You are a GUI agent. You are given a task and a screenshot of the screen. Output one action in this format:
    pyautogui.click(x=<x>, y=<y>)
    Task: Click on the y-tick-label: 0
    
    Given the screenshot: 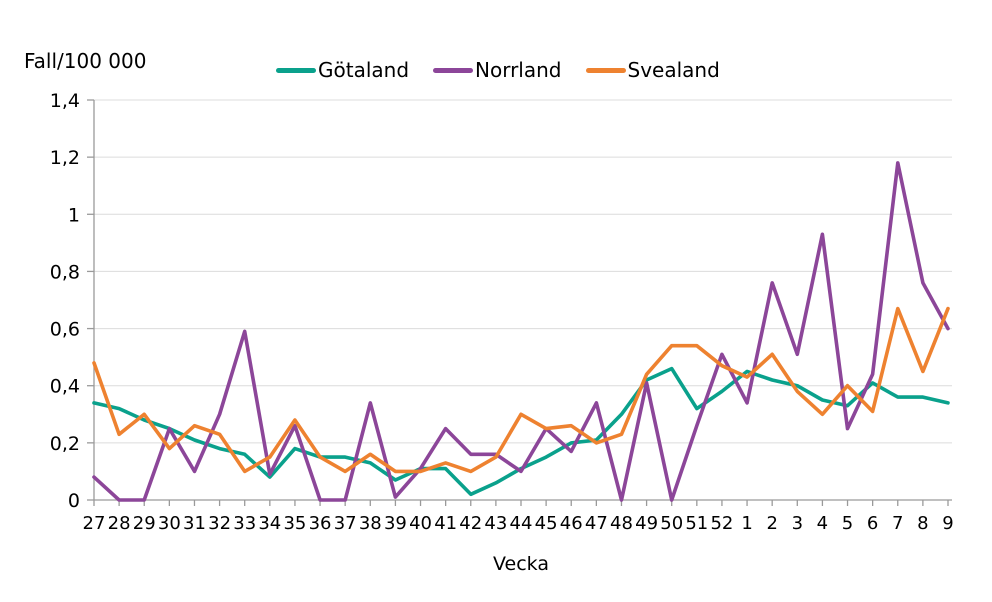 What is the action you would take?
    pyautogui.click(x=74, y=501)
    